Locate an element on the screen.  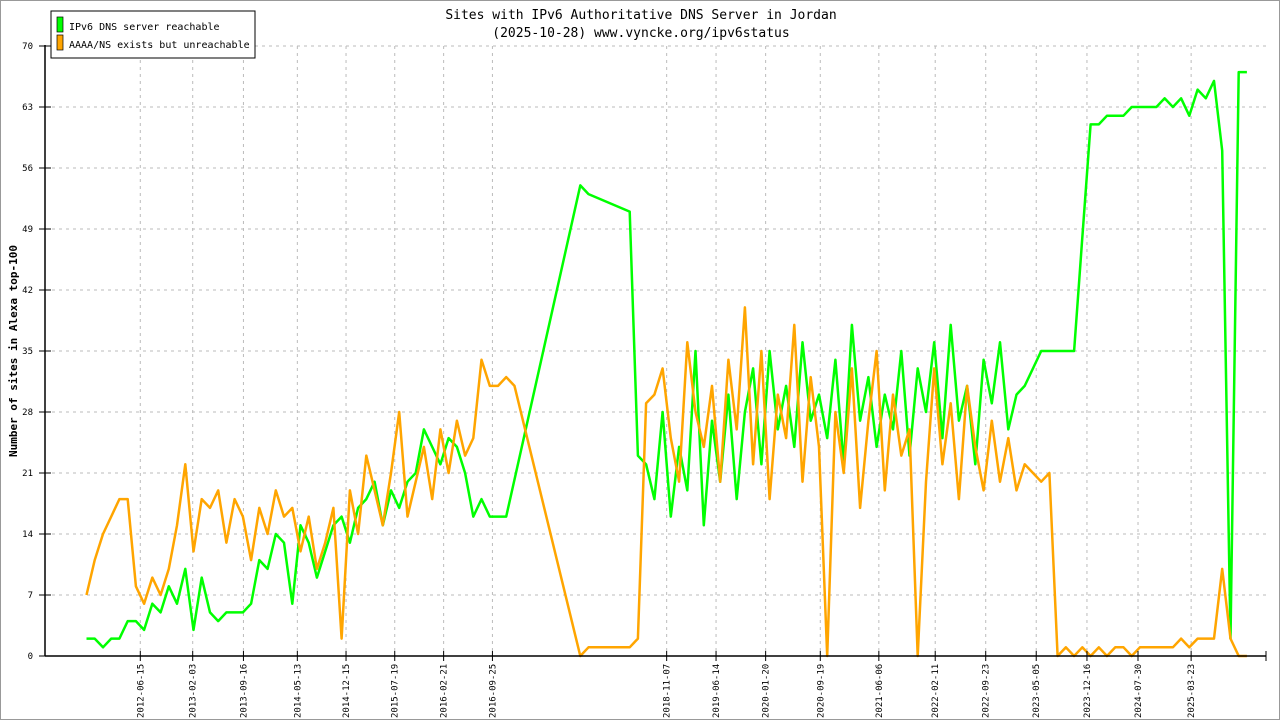
y-tick-label: 56 is located at coordinates (27, 169).